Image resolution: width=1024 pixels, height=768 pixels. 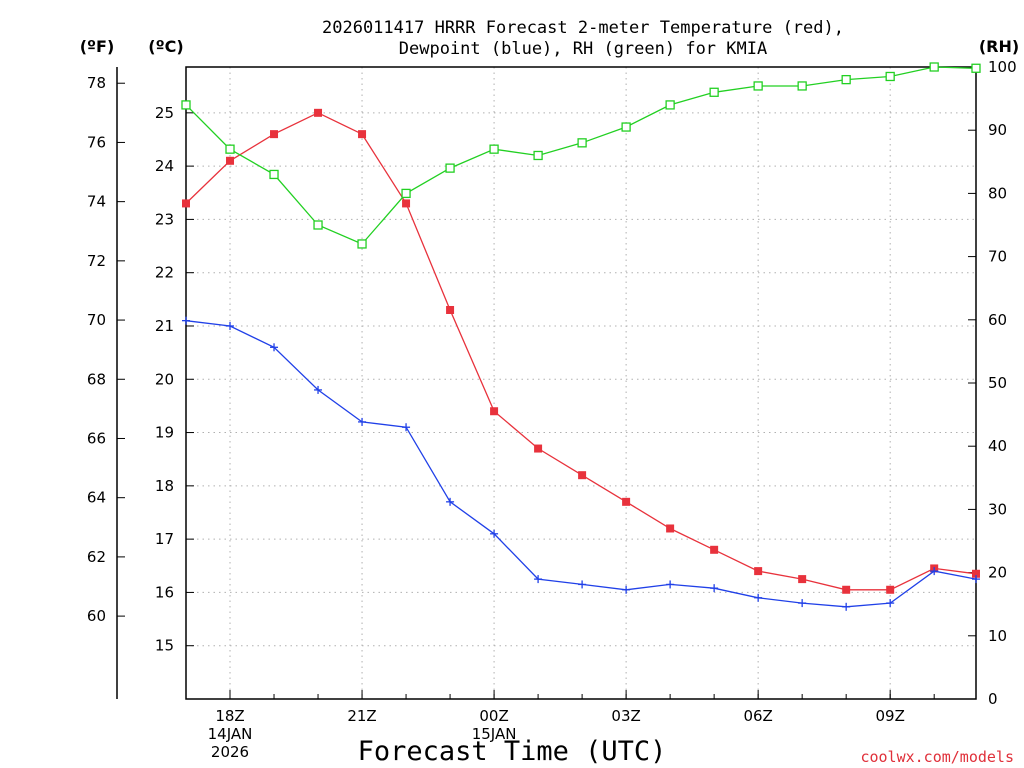 What do you see at coordinates (997, 636) in the screenshot?
I see `rh-tick-label: 10` at bounding box center [997, 636].